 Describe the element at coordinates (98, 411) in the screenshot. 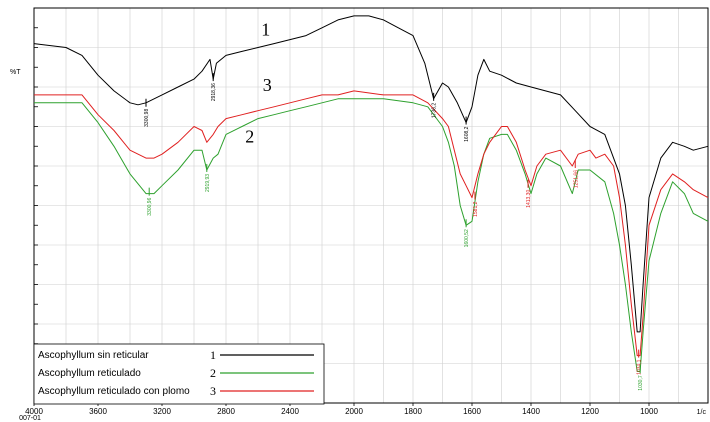

I see `x-tick-label: 3600` at that location.